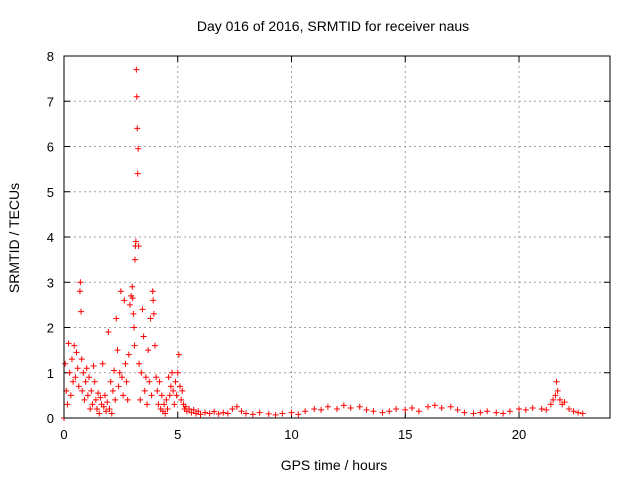  I want to click on x-tick-label: 0, so click(63, 434).